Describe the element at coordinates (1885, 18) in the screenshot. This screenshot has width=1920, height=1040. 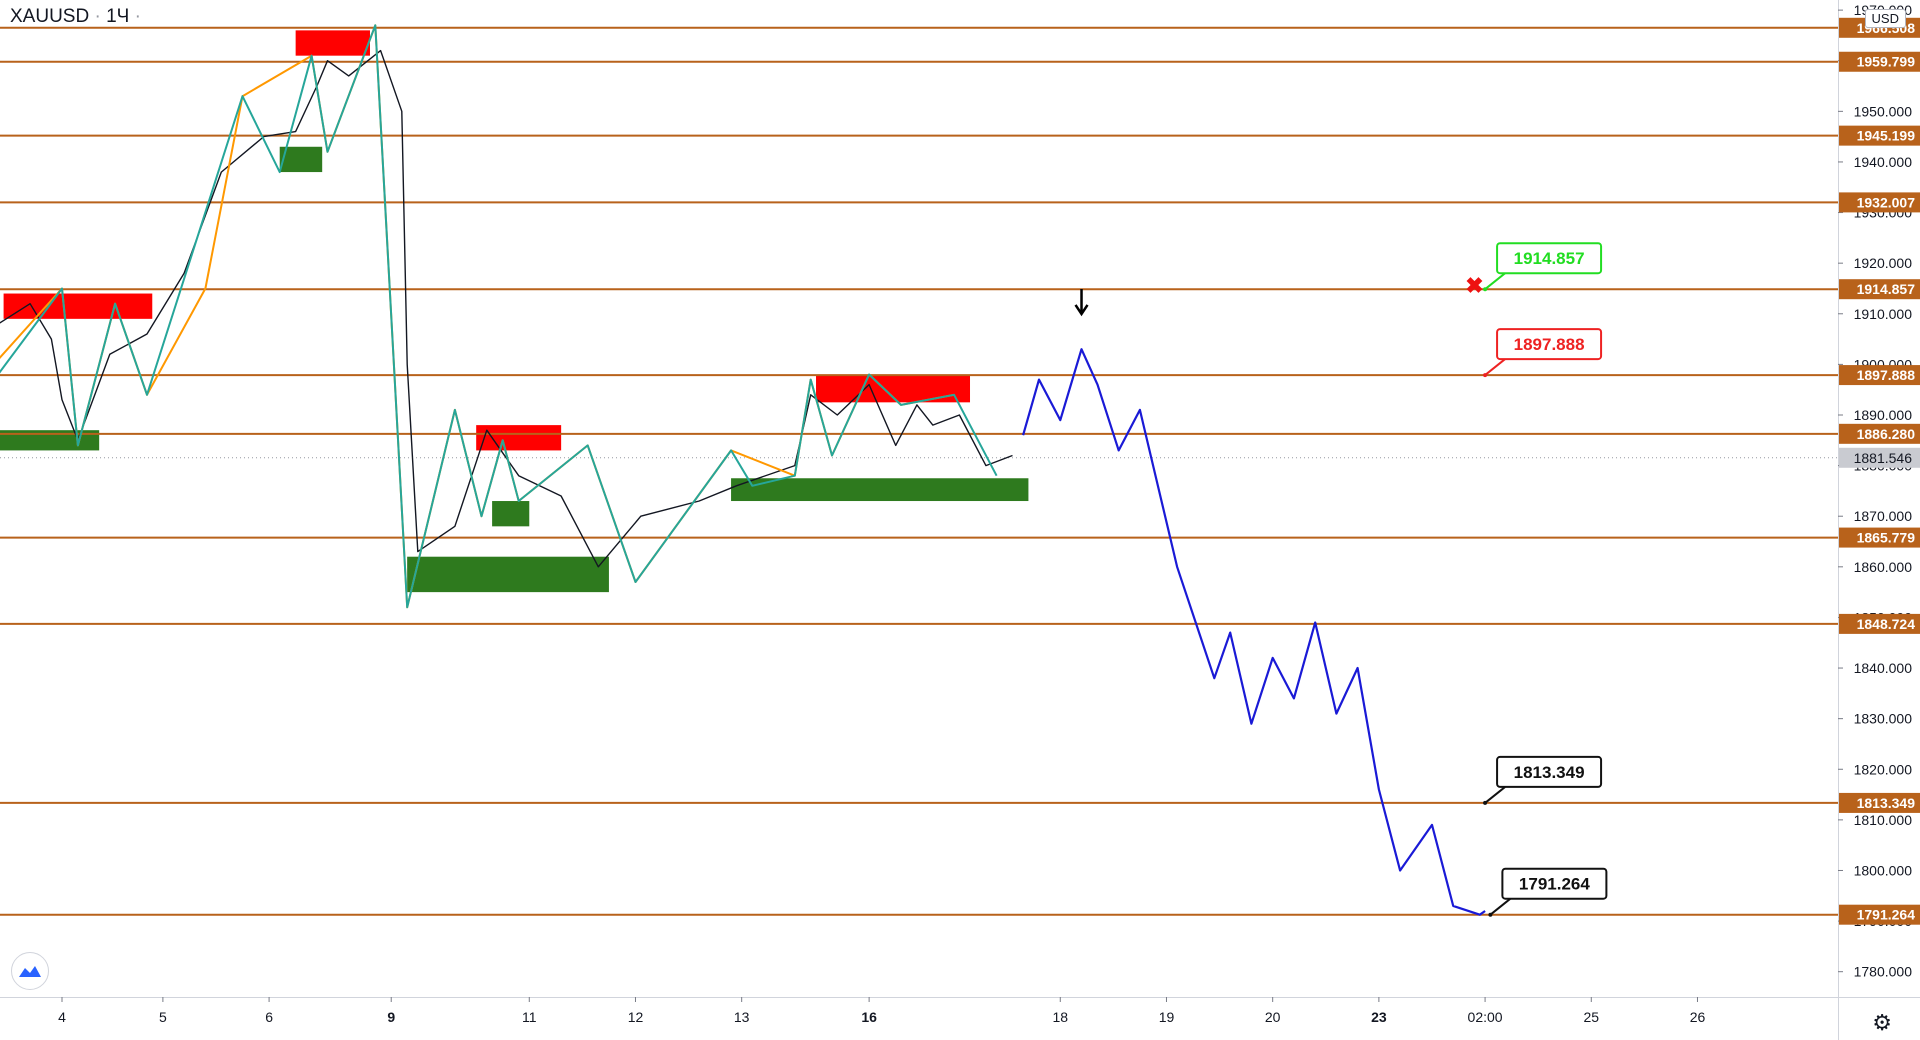
I see `currency-badge: USD` at that location.